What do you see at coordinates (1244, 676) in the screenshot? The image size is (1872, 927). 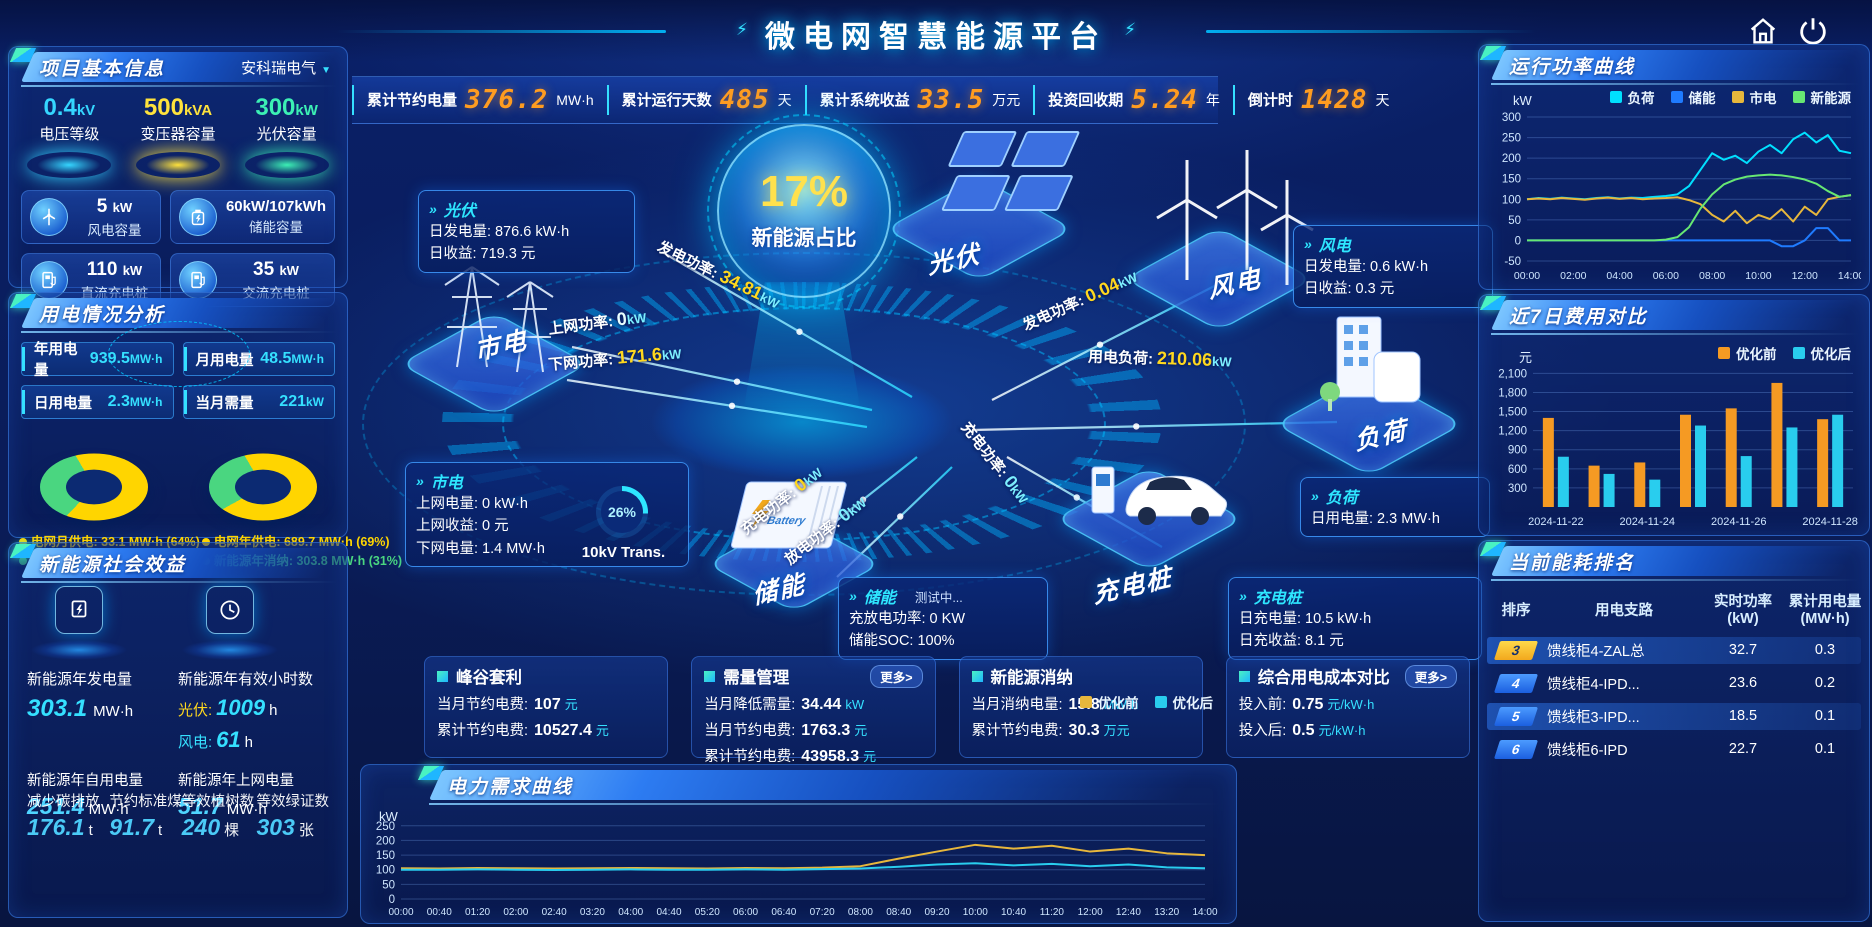 I see `card-title-icon` at bounding box center [1244, 676].